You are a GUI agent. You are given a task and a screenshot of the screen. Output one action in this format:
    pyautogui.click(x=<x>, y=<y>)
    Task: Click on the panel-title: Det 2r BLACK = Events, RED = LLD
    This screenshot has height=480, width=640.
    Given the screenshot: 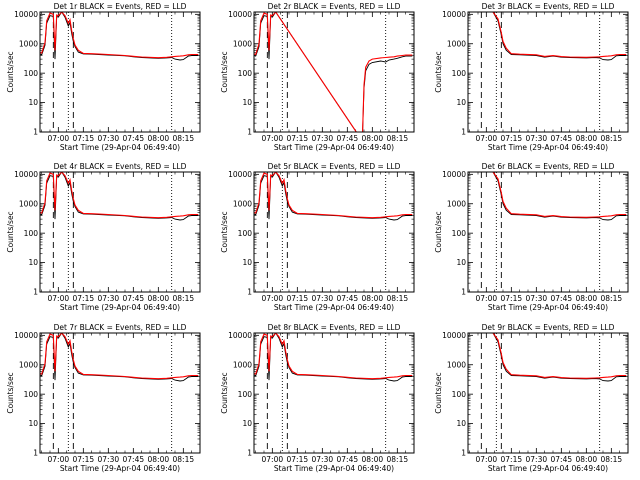 What is the action you would take?
    pyautogui.click(x=334, y=6)
    